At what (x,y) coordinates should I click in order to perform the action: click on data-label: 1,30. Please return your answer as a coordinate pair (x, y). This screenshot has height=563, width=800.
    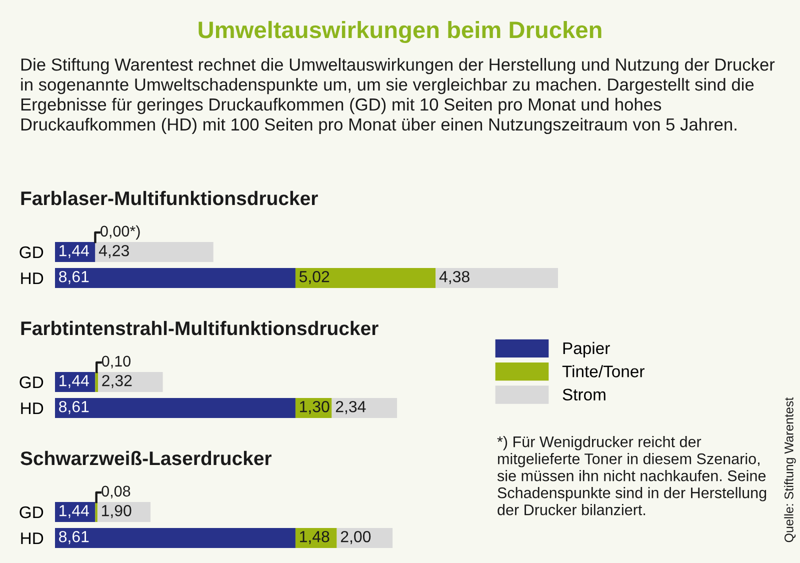
    Looking at the image, I should click on (315, 407).